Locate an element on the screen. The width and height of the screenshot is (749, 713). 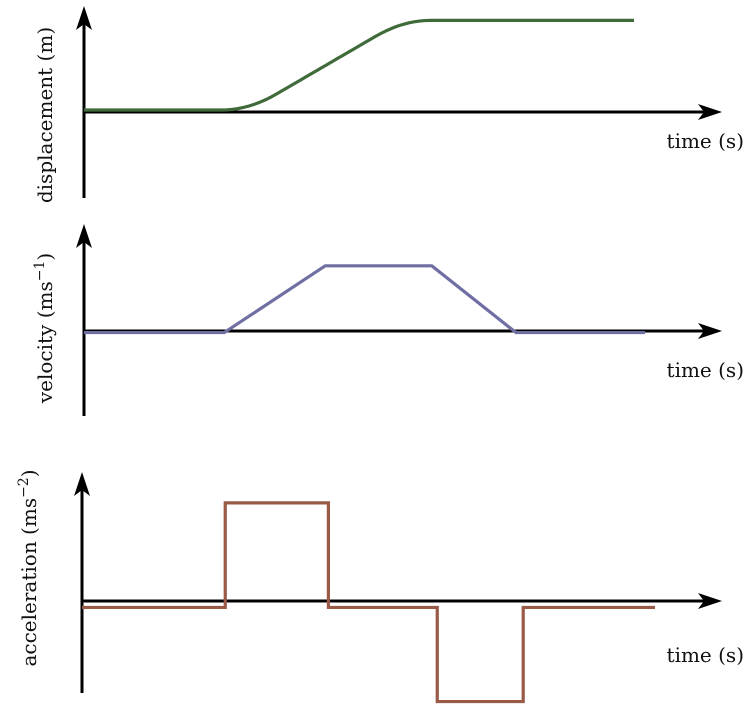
acceleration-x-arrowhead is located at coordinates (710, 601).